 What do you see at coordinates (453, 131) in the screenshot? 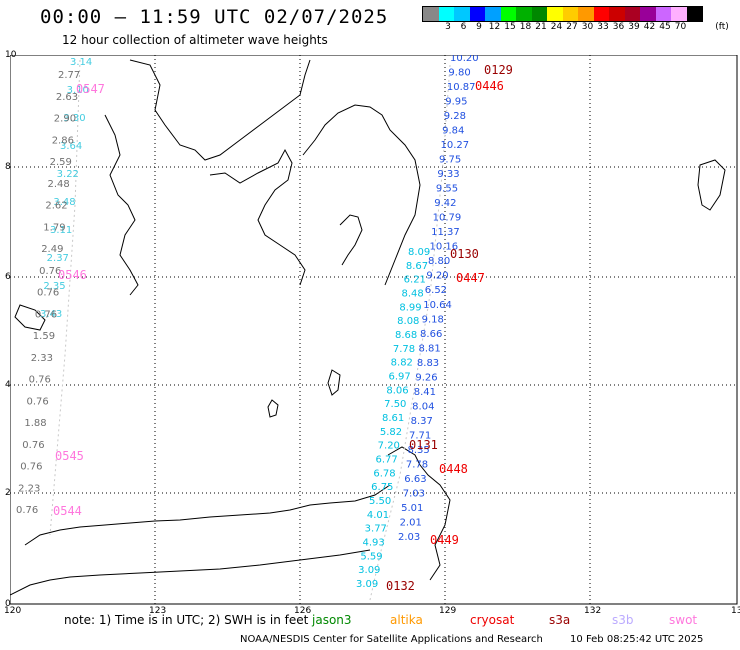
I see `swh-value: 9.84` at bounding box center [453, 131].